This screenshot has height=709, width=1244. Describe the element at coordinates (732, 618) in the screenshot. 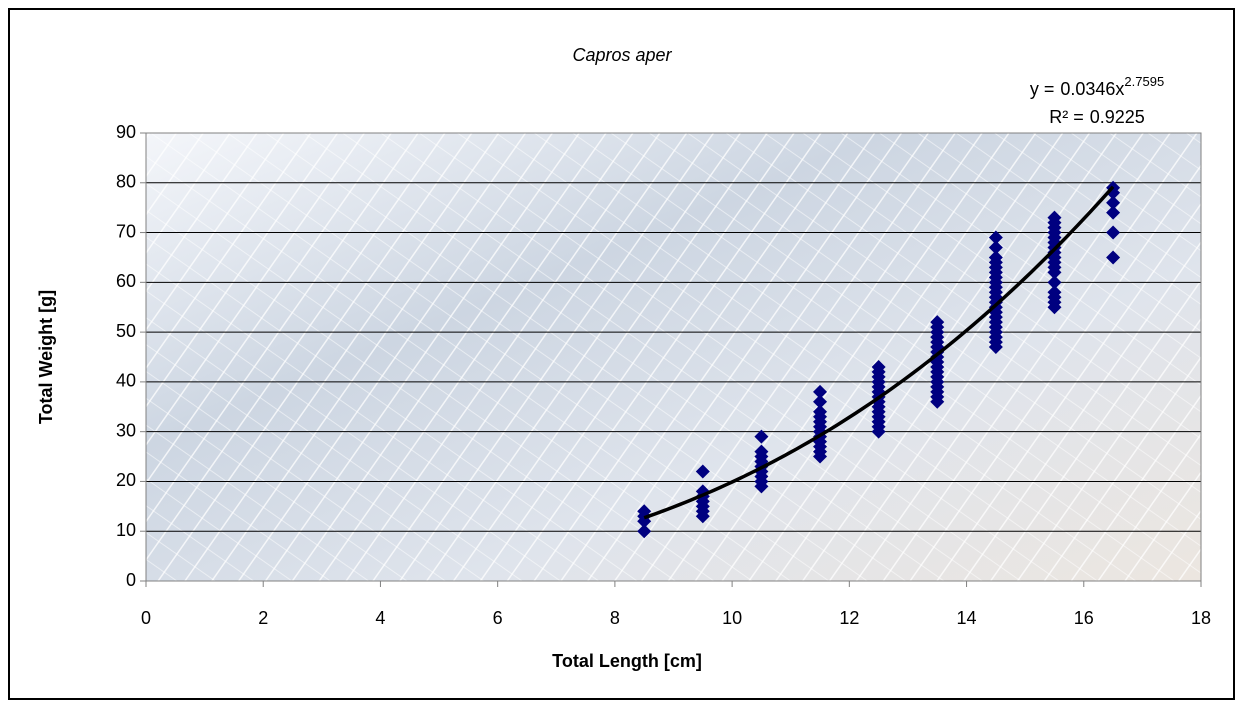

I see `x-tick-label: 10` at that location.